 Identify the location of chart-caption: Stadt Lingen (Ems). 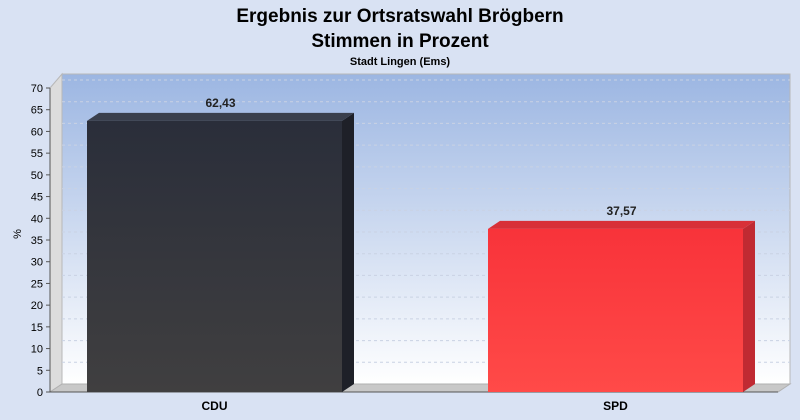
(400, 62).